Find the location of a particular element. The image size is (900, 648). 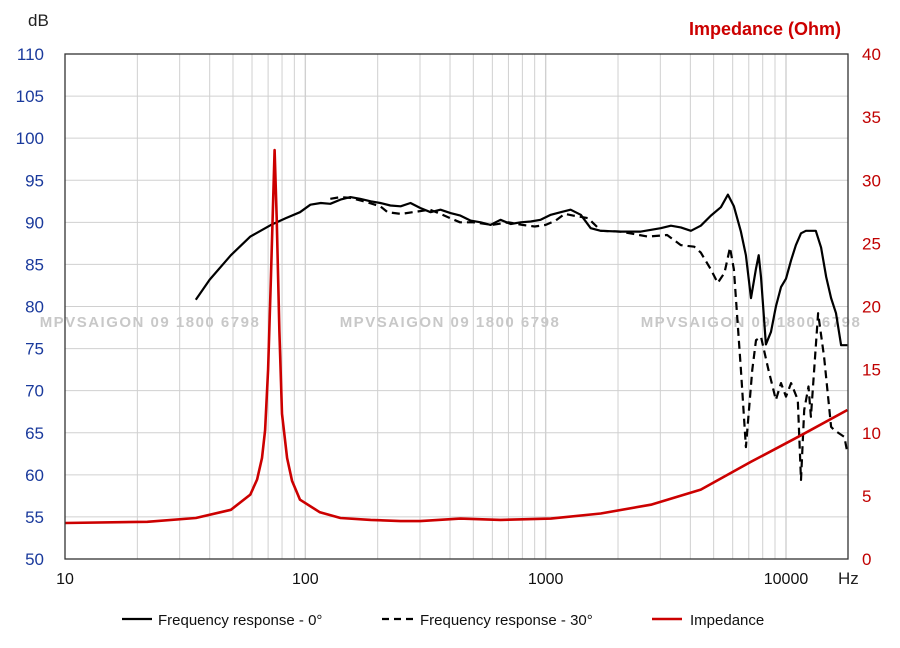

y-tick-label: 95 is located at coordinates (34, 180).